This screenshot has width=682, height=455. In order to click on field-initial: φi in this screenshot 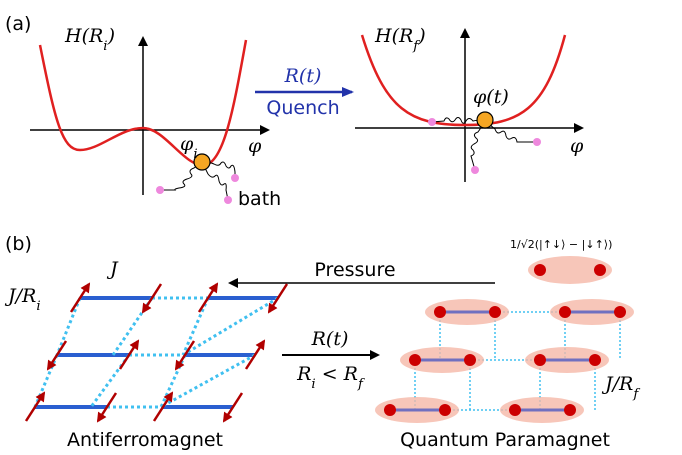, I will do `click(189, 147)`.